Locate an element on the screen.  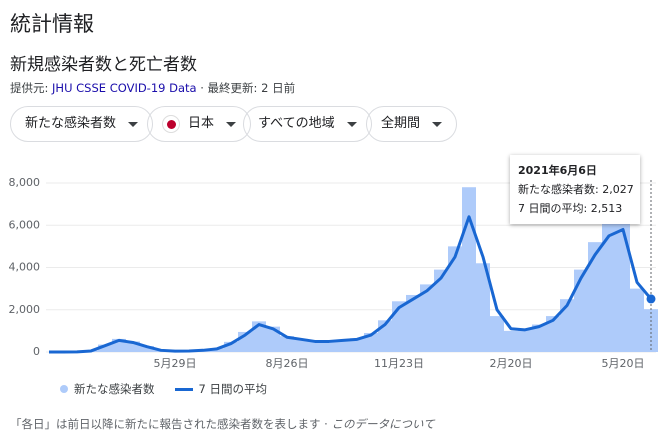
x-tick-label: 5月29日 is located at coordinates (175, 363).